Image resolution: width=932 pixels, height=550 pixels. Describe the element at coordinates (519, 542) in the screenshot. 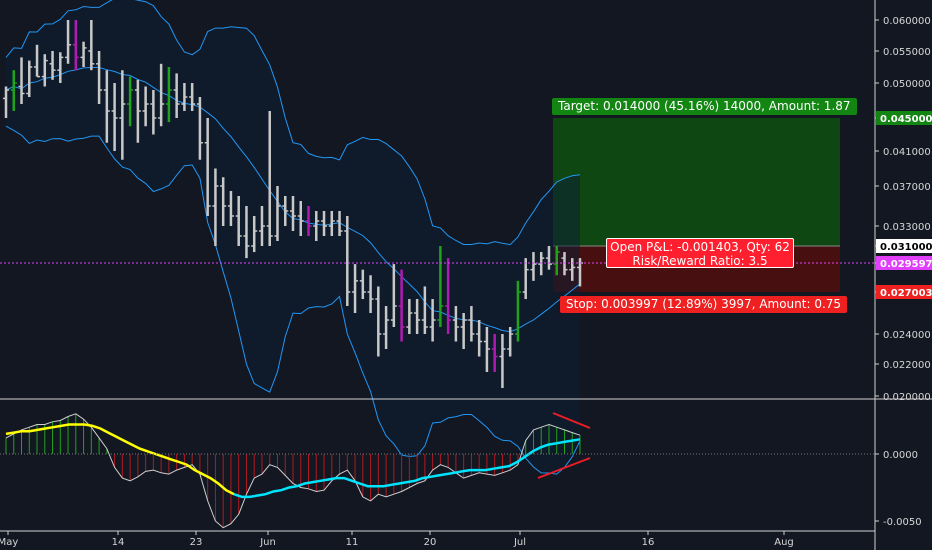

I see `x-tick-label: Jul` at that location.